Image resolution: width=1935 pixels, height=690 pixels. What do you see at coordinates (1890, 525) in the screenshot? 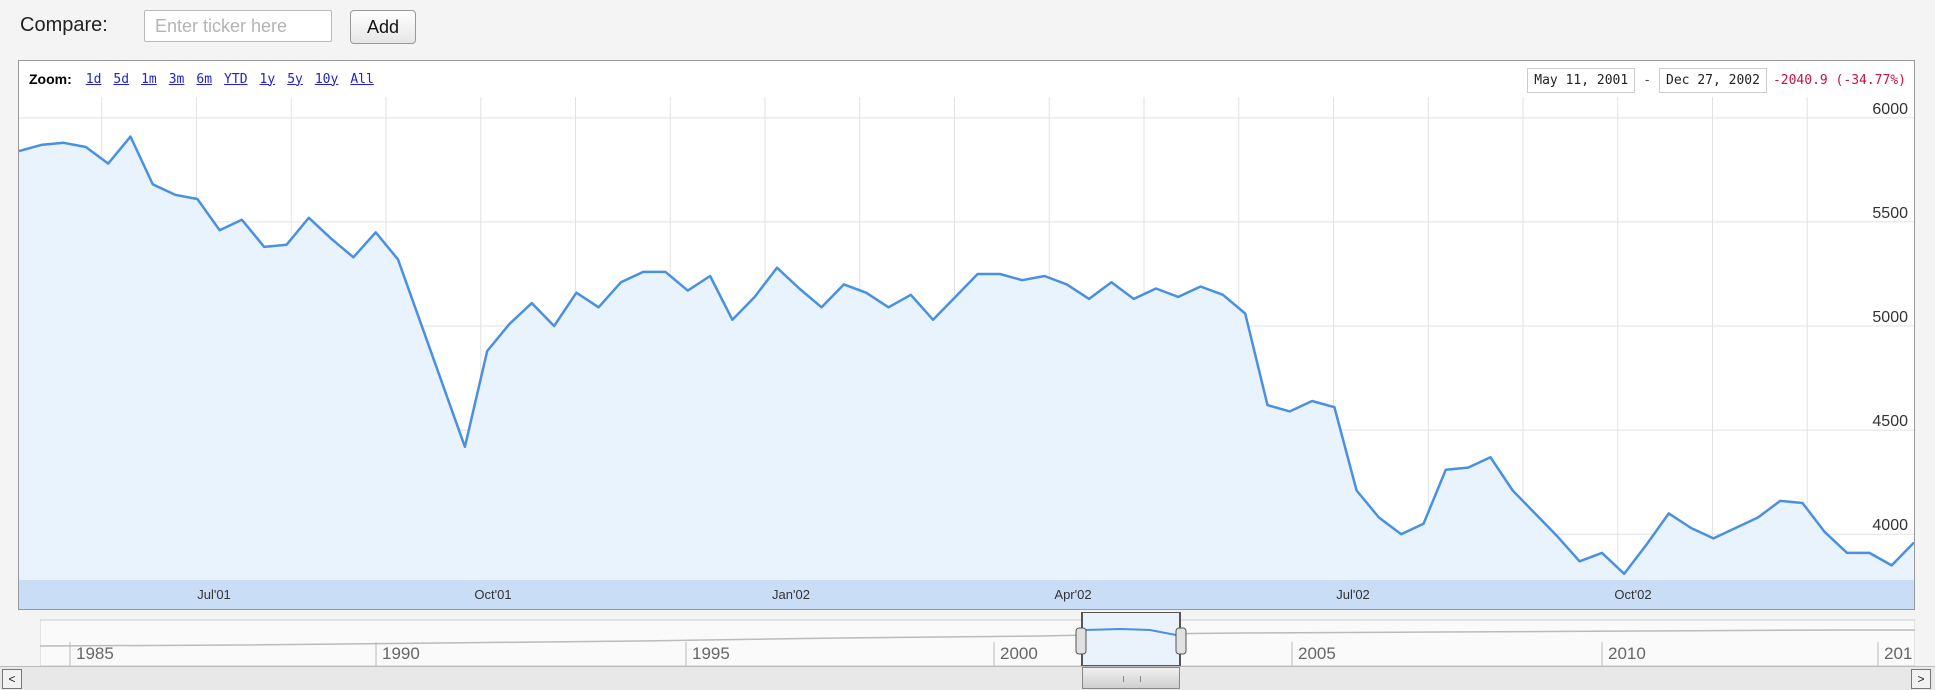
I see `y-tick-label: 4000` at bounding box center [1890, 525].